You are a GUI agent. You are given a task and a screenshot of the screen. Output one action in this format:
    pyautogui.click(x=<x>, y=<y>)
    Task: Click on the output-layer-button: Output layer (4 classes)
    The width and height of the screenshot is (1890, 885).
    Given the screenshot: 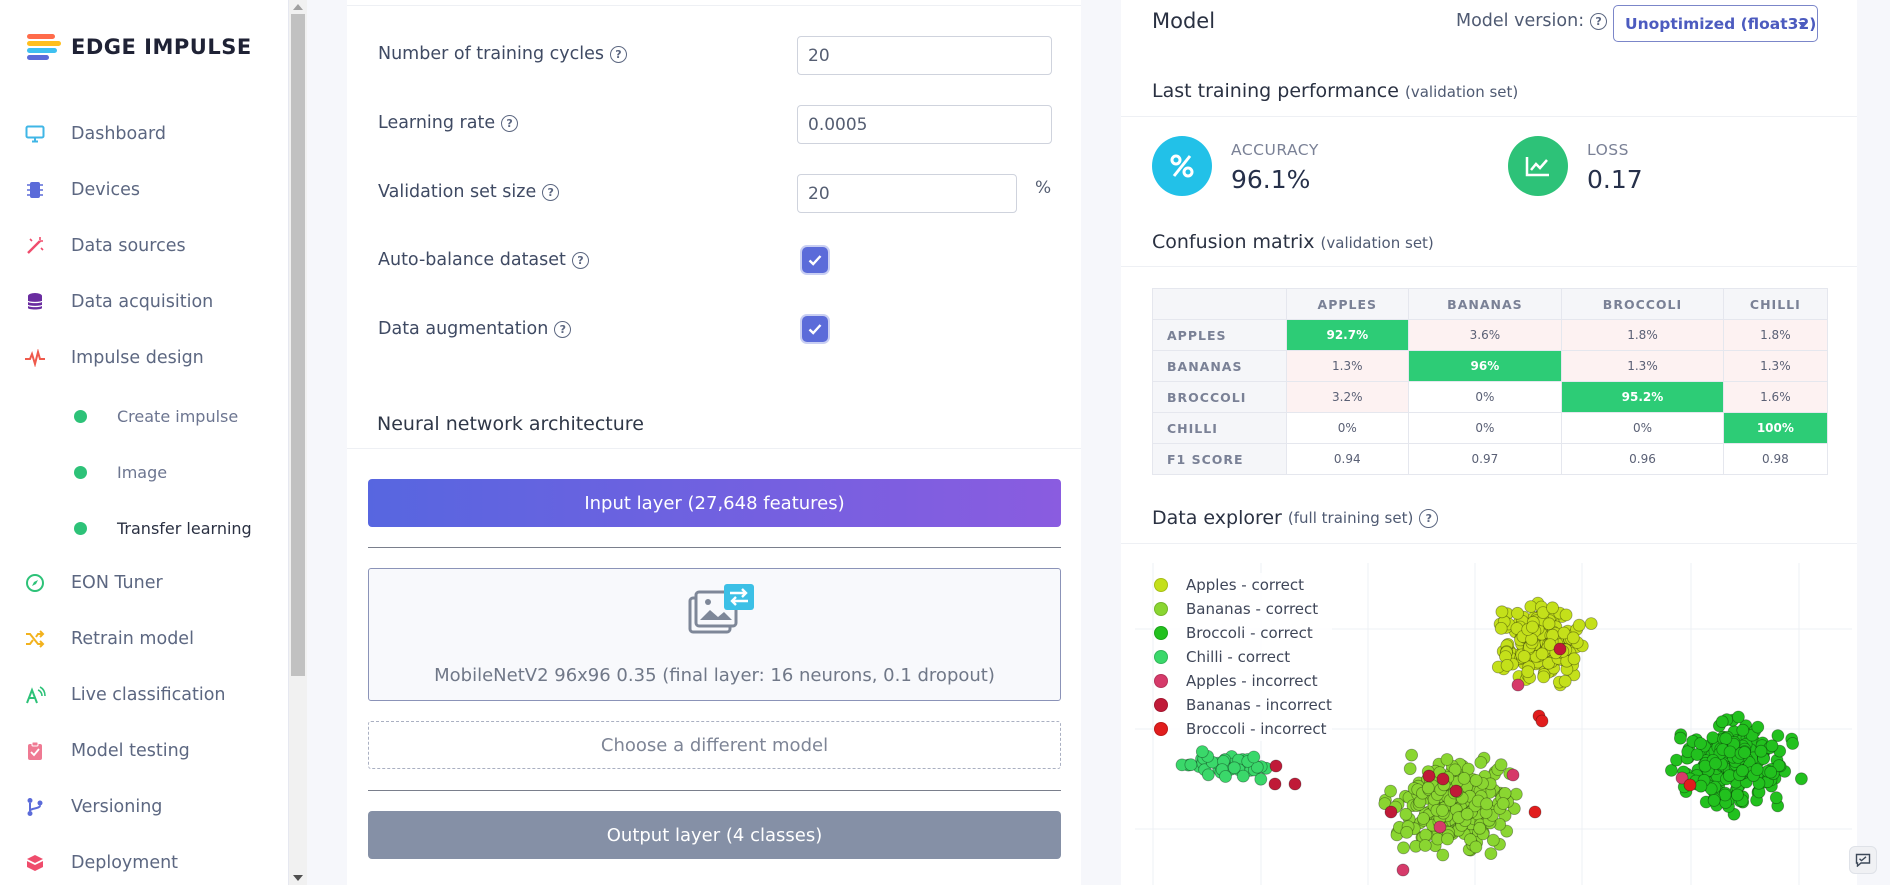 What is the action you would take?
    pyautogui.click(x=714, y=835)
    